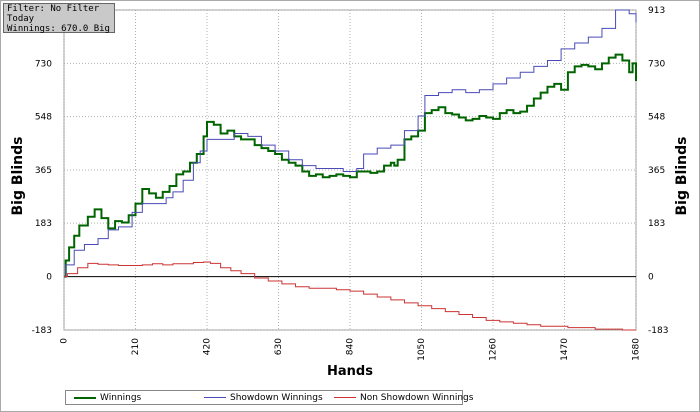 Image resolution: width=700 pixels, height=412 pixels. What do you see at coordinates (43, 64) in the screenshot?
I see `y-tick-label-left: 730` at bounding box center [43, 64].